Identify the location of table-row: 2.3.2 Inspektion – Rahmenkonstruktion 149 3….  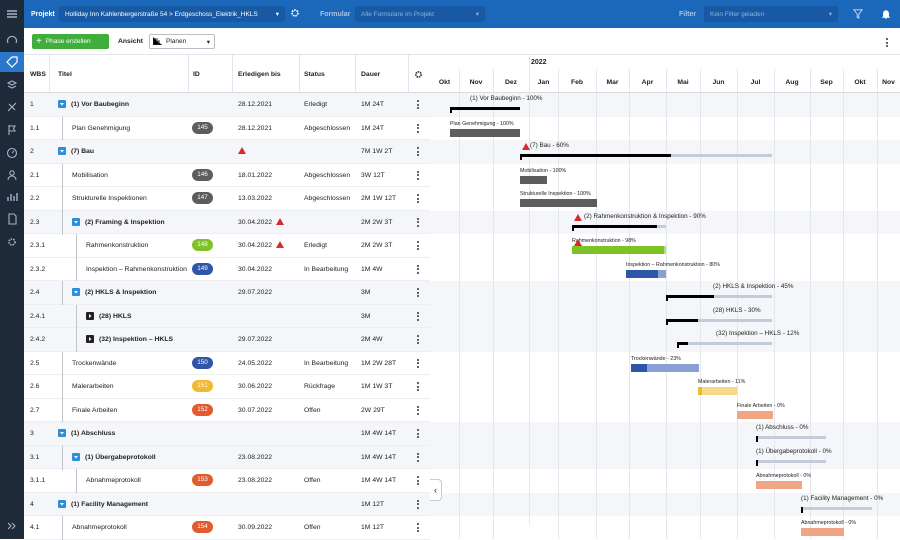
(227, 269).